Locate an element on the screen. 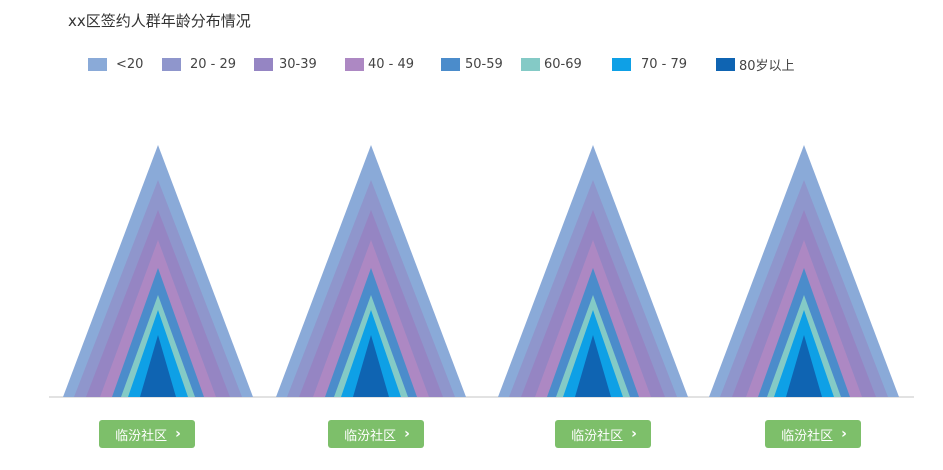 The height and width of the screenshot is (470, 943). community-button-3: 临汾社区 › is located at coordinates (603, 434).